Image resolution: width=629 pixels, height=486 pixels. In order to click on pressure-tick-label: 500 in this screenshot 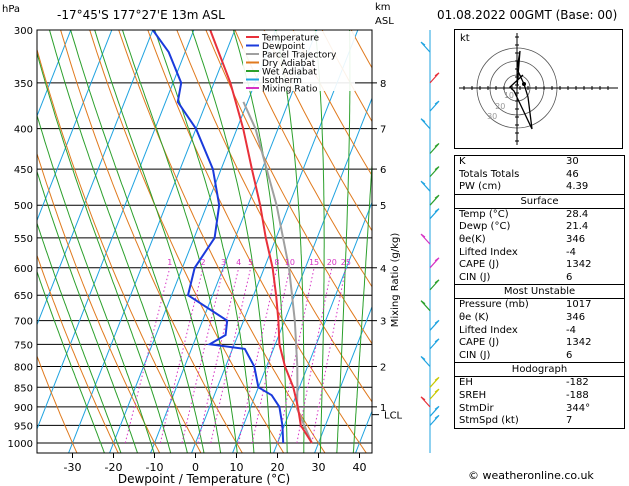, I will do `click(23, 206)`.